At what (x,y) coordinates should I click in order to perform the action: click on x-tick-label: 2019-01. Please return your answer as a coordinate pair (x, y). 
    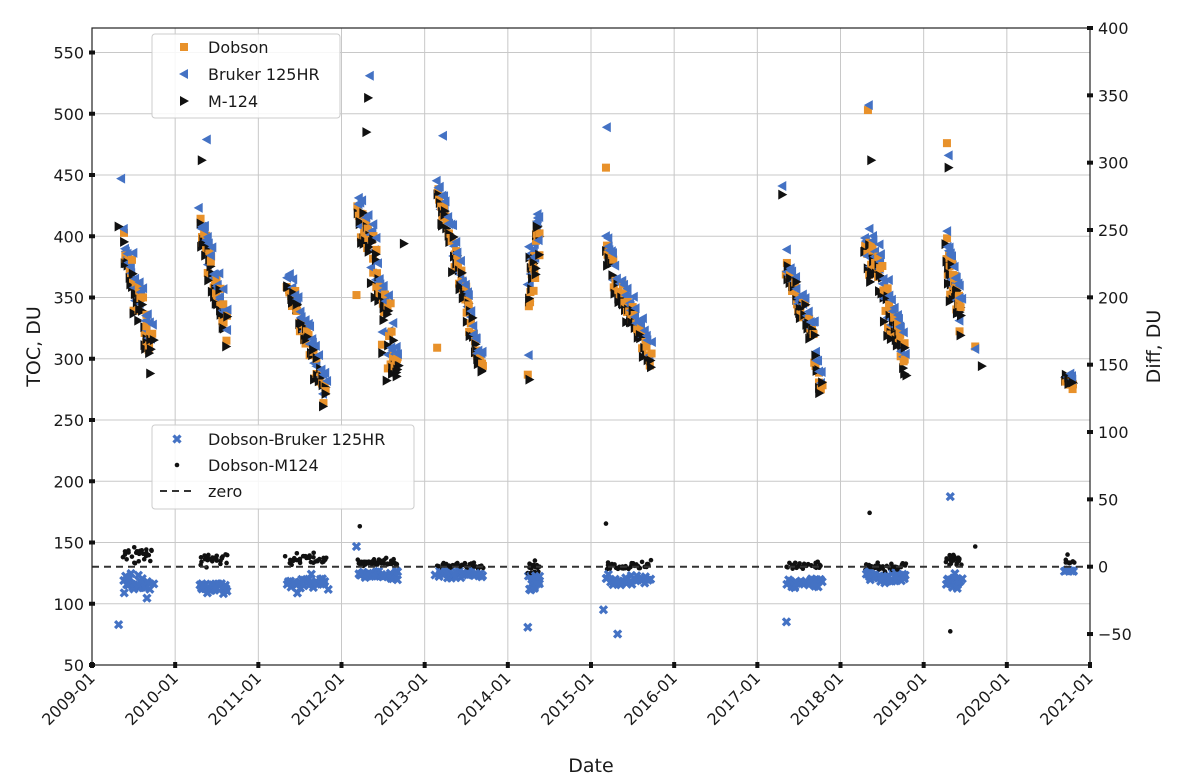
    Looking at the image, I should click on (900, 698).